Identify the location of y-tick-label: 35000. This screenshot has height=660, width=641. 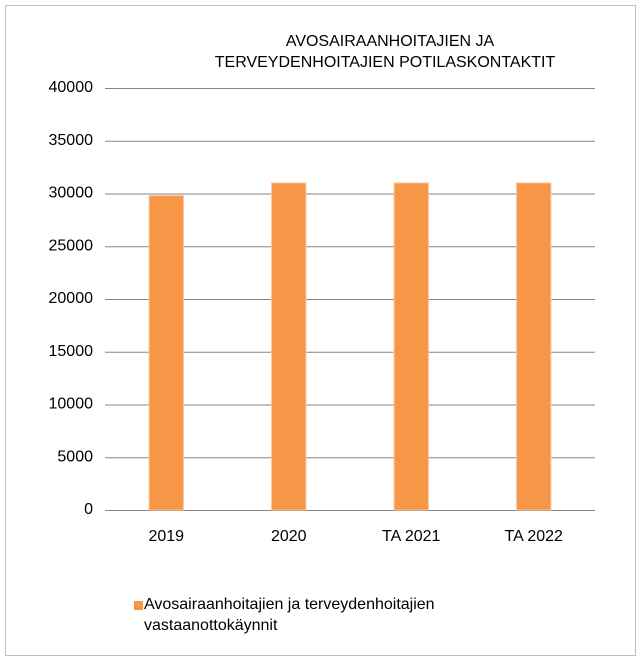
(71, 140).